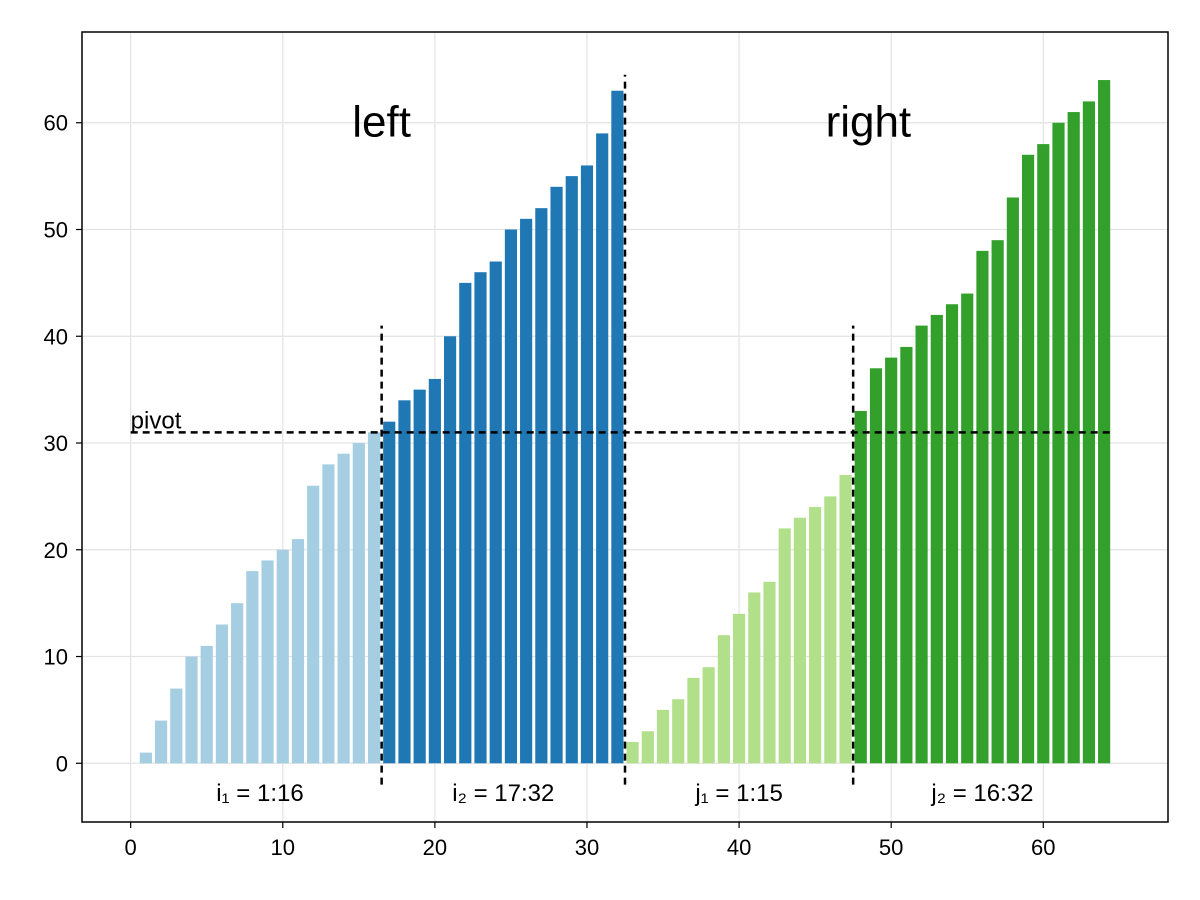 This screenshot has width=1200, height=900. Describe the element at coordinates (869, 122) in the screenshot. I see `right-title: right` at that location.